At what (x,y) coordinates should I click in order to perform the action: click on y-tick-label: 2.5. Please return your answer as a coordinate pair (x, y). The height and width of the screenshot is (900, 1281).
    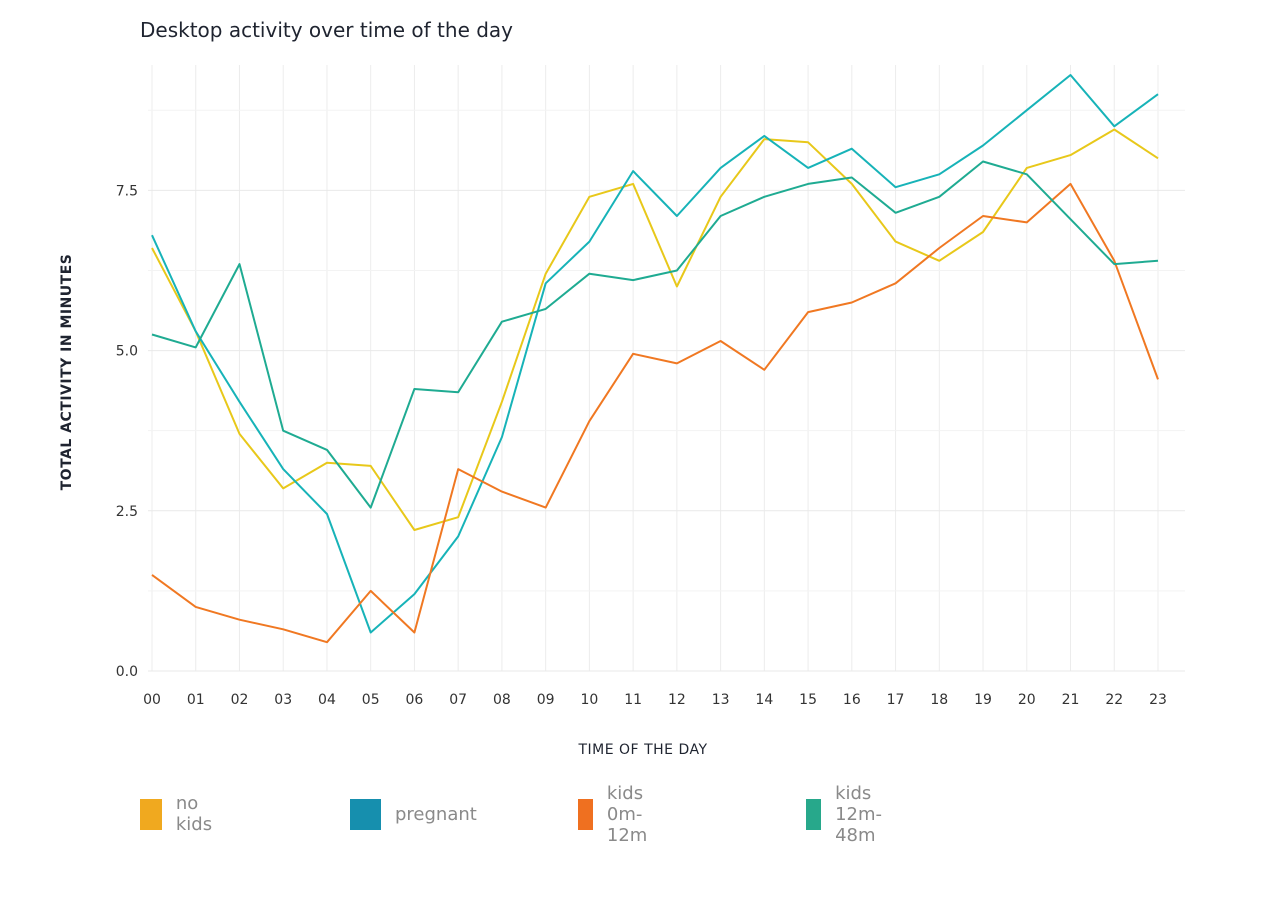
    Looking at the image, I should click on (127, 512).